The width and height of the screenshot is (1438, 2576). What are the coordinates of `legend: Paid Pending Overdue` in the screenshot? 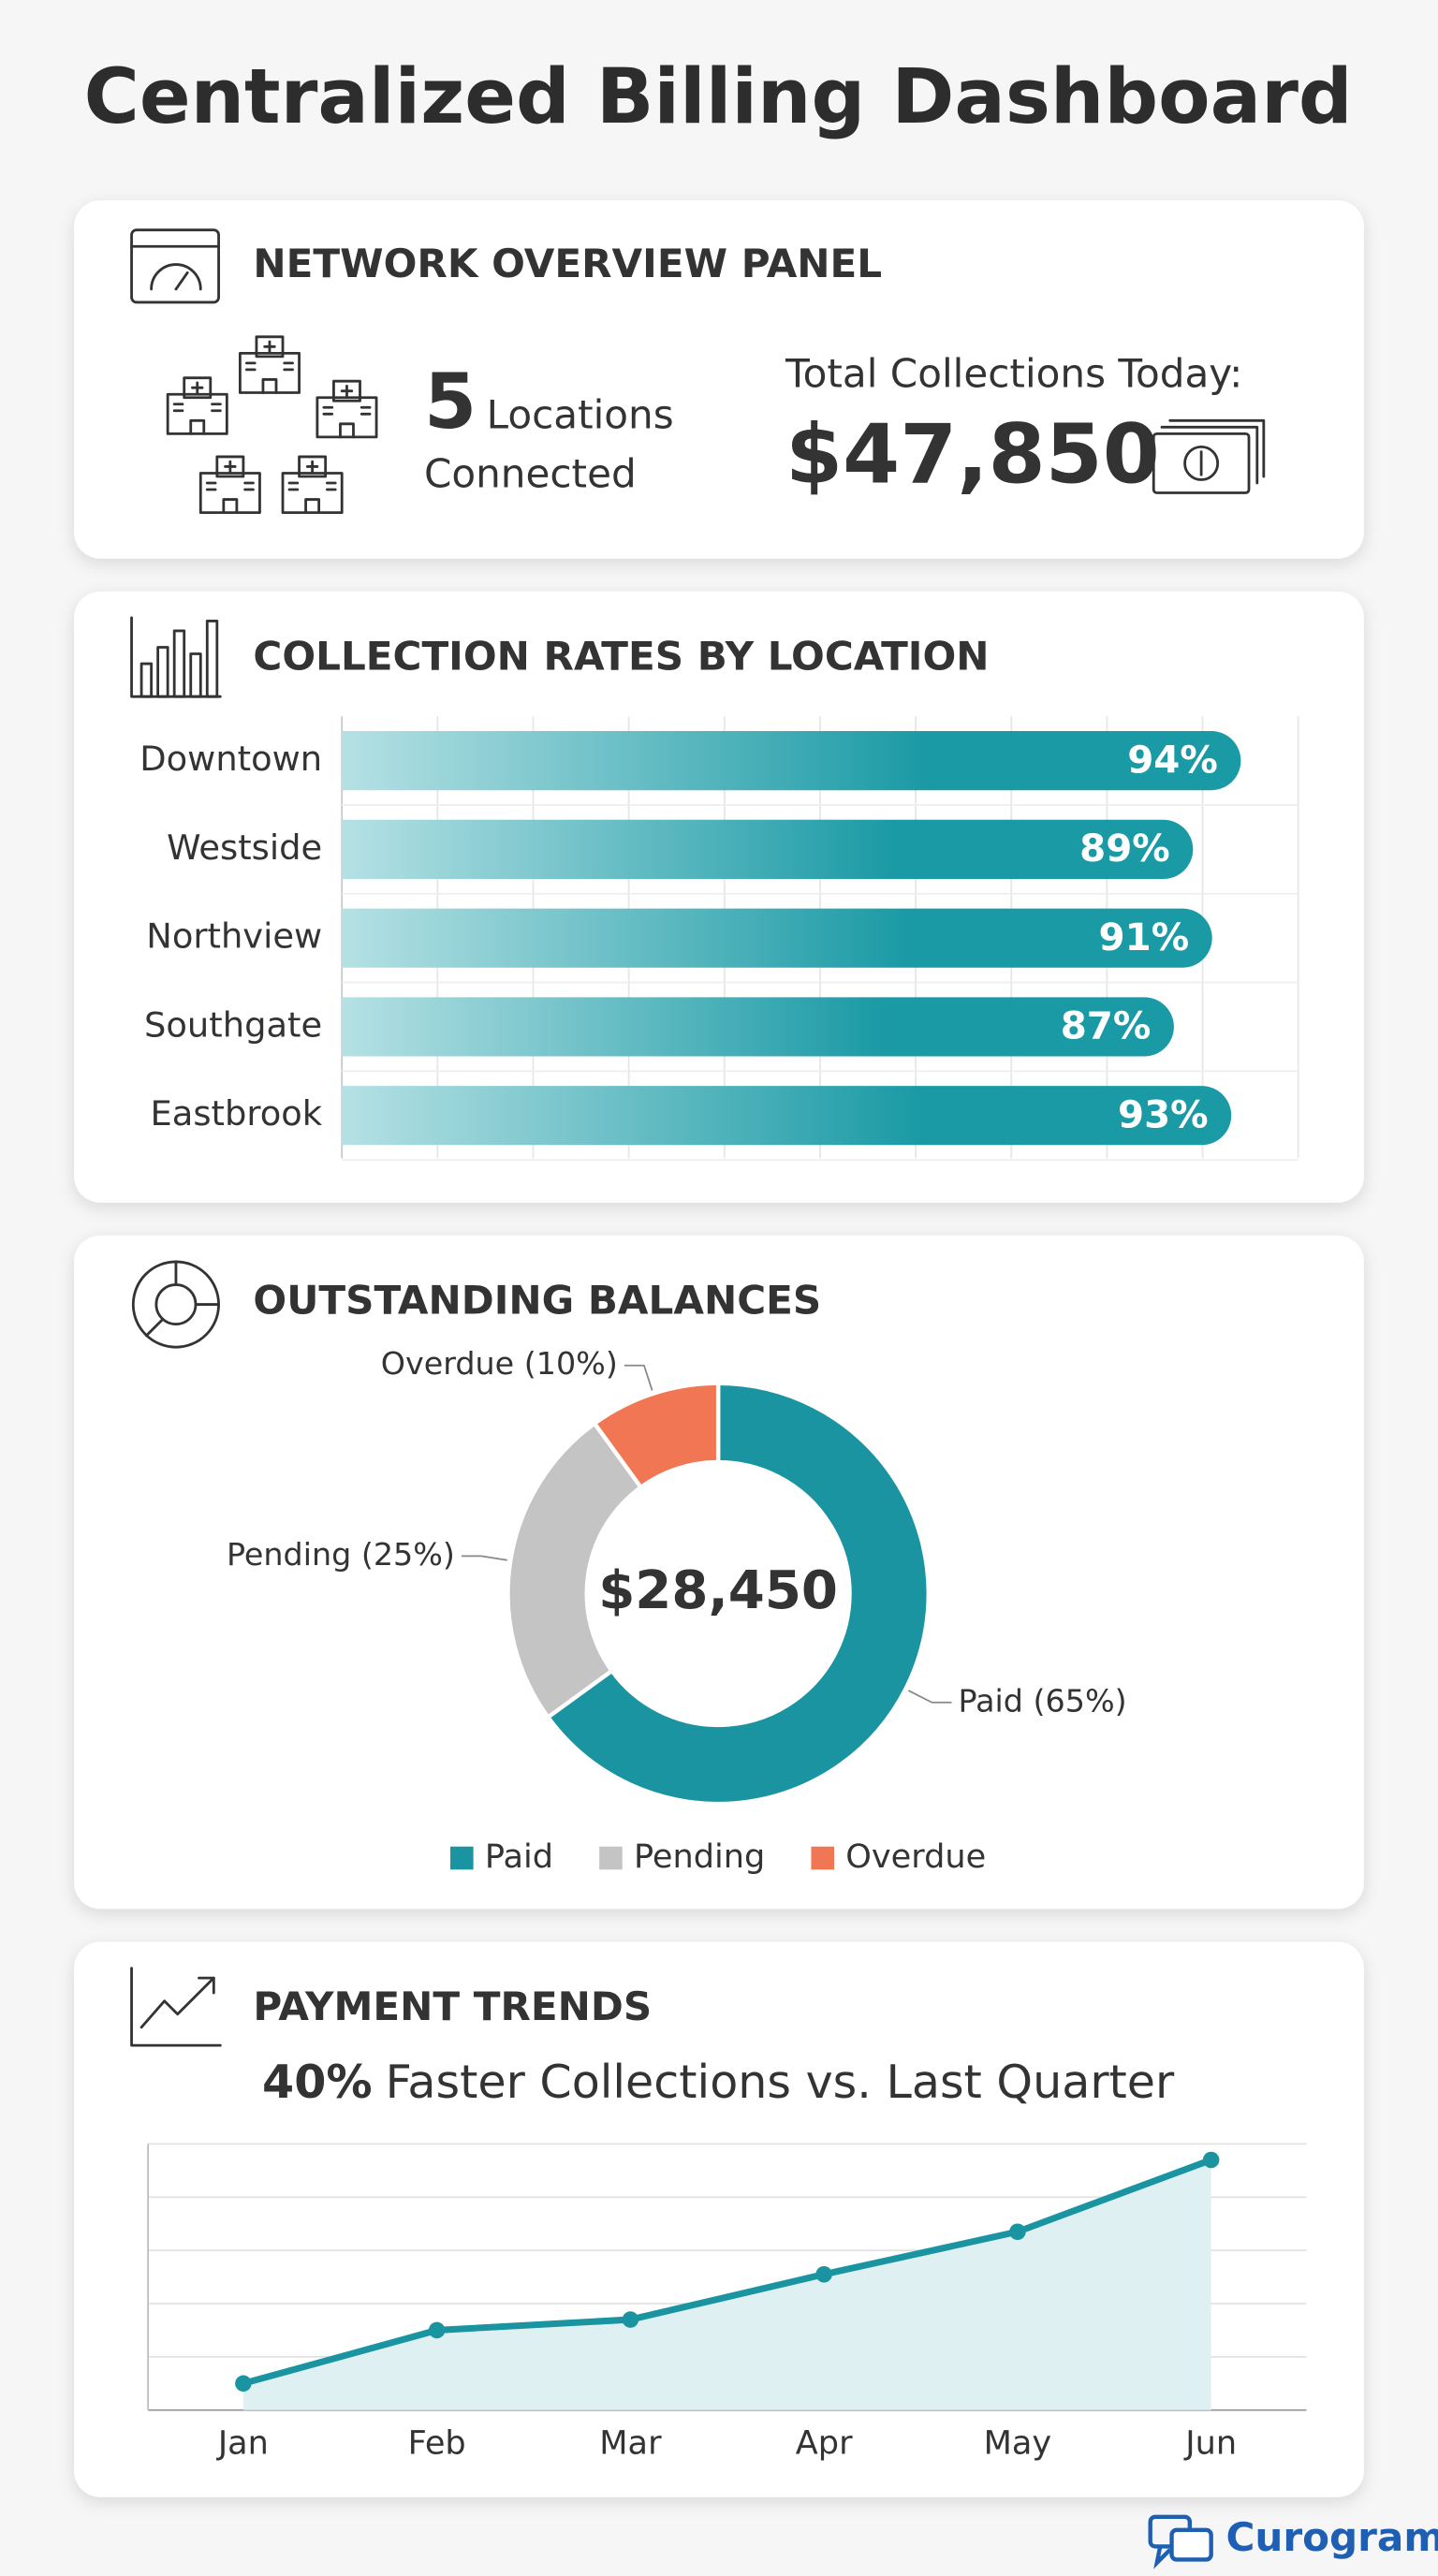 It's located at (718, 1856).